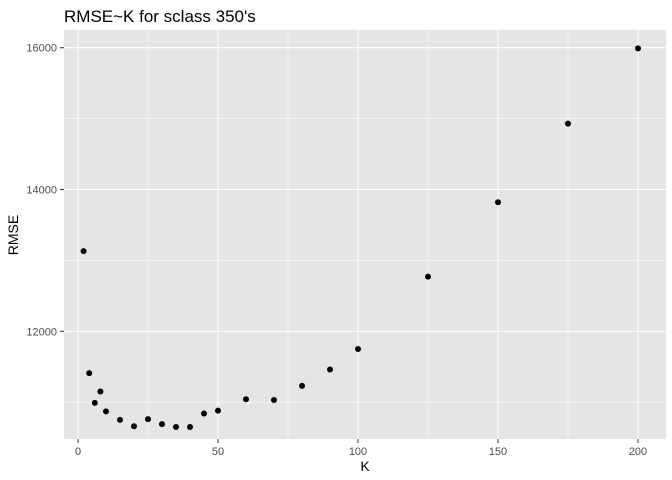 The image size is (672, 480). What do you see at coordinates (498, 452) in the screenshot?
I see `x-tick-label: 150` at bounding box center [498, 452].